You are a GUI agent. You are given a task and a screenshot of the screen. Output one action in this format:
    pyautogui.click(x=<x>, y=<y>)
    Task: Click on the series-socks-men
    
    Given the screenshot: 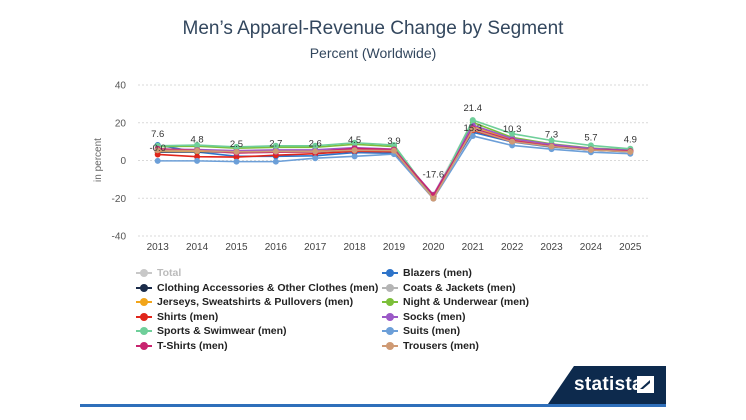 What is the action you would take?
    pyautogui.click(x=394, y=160)
    